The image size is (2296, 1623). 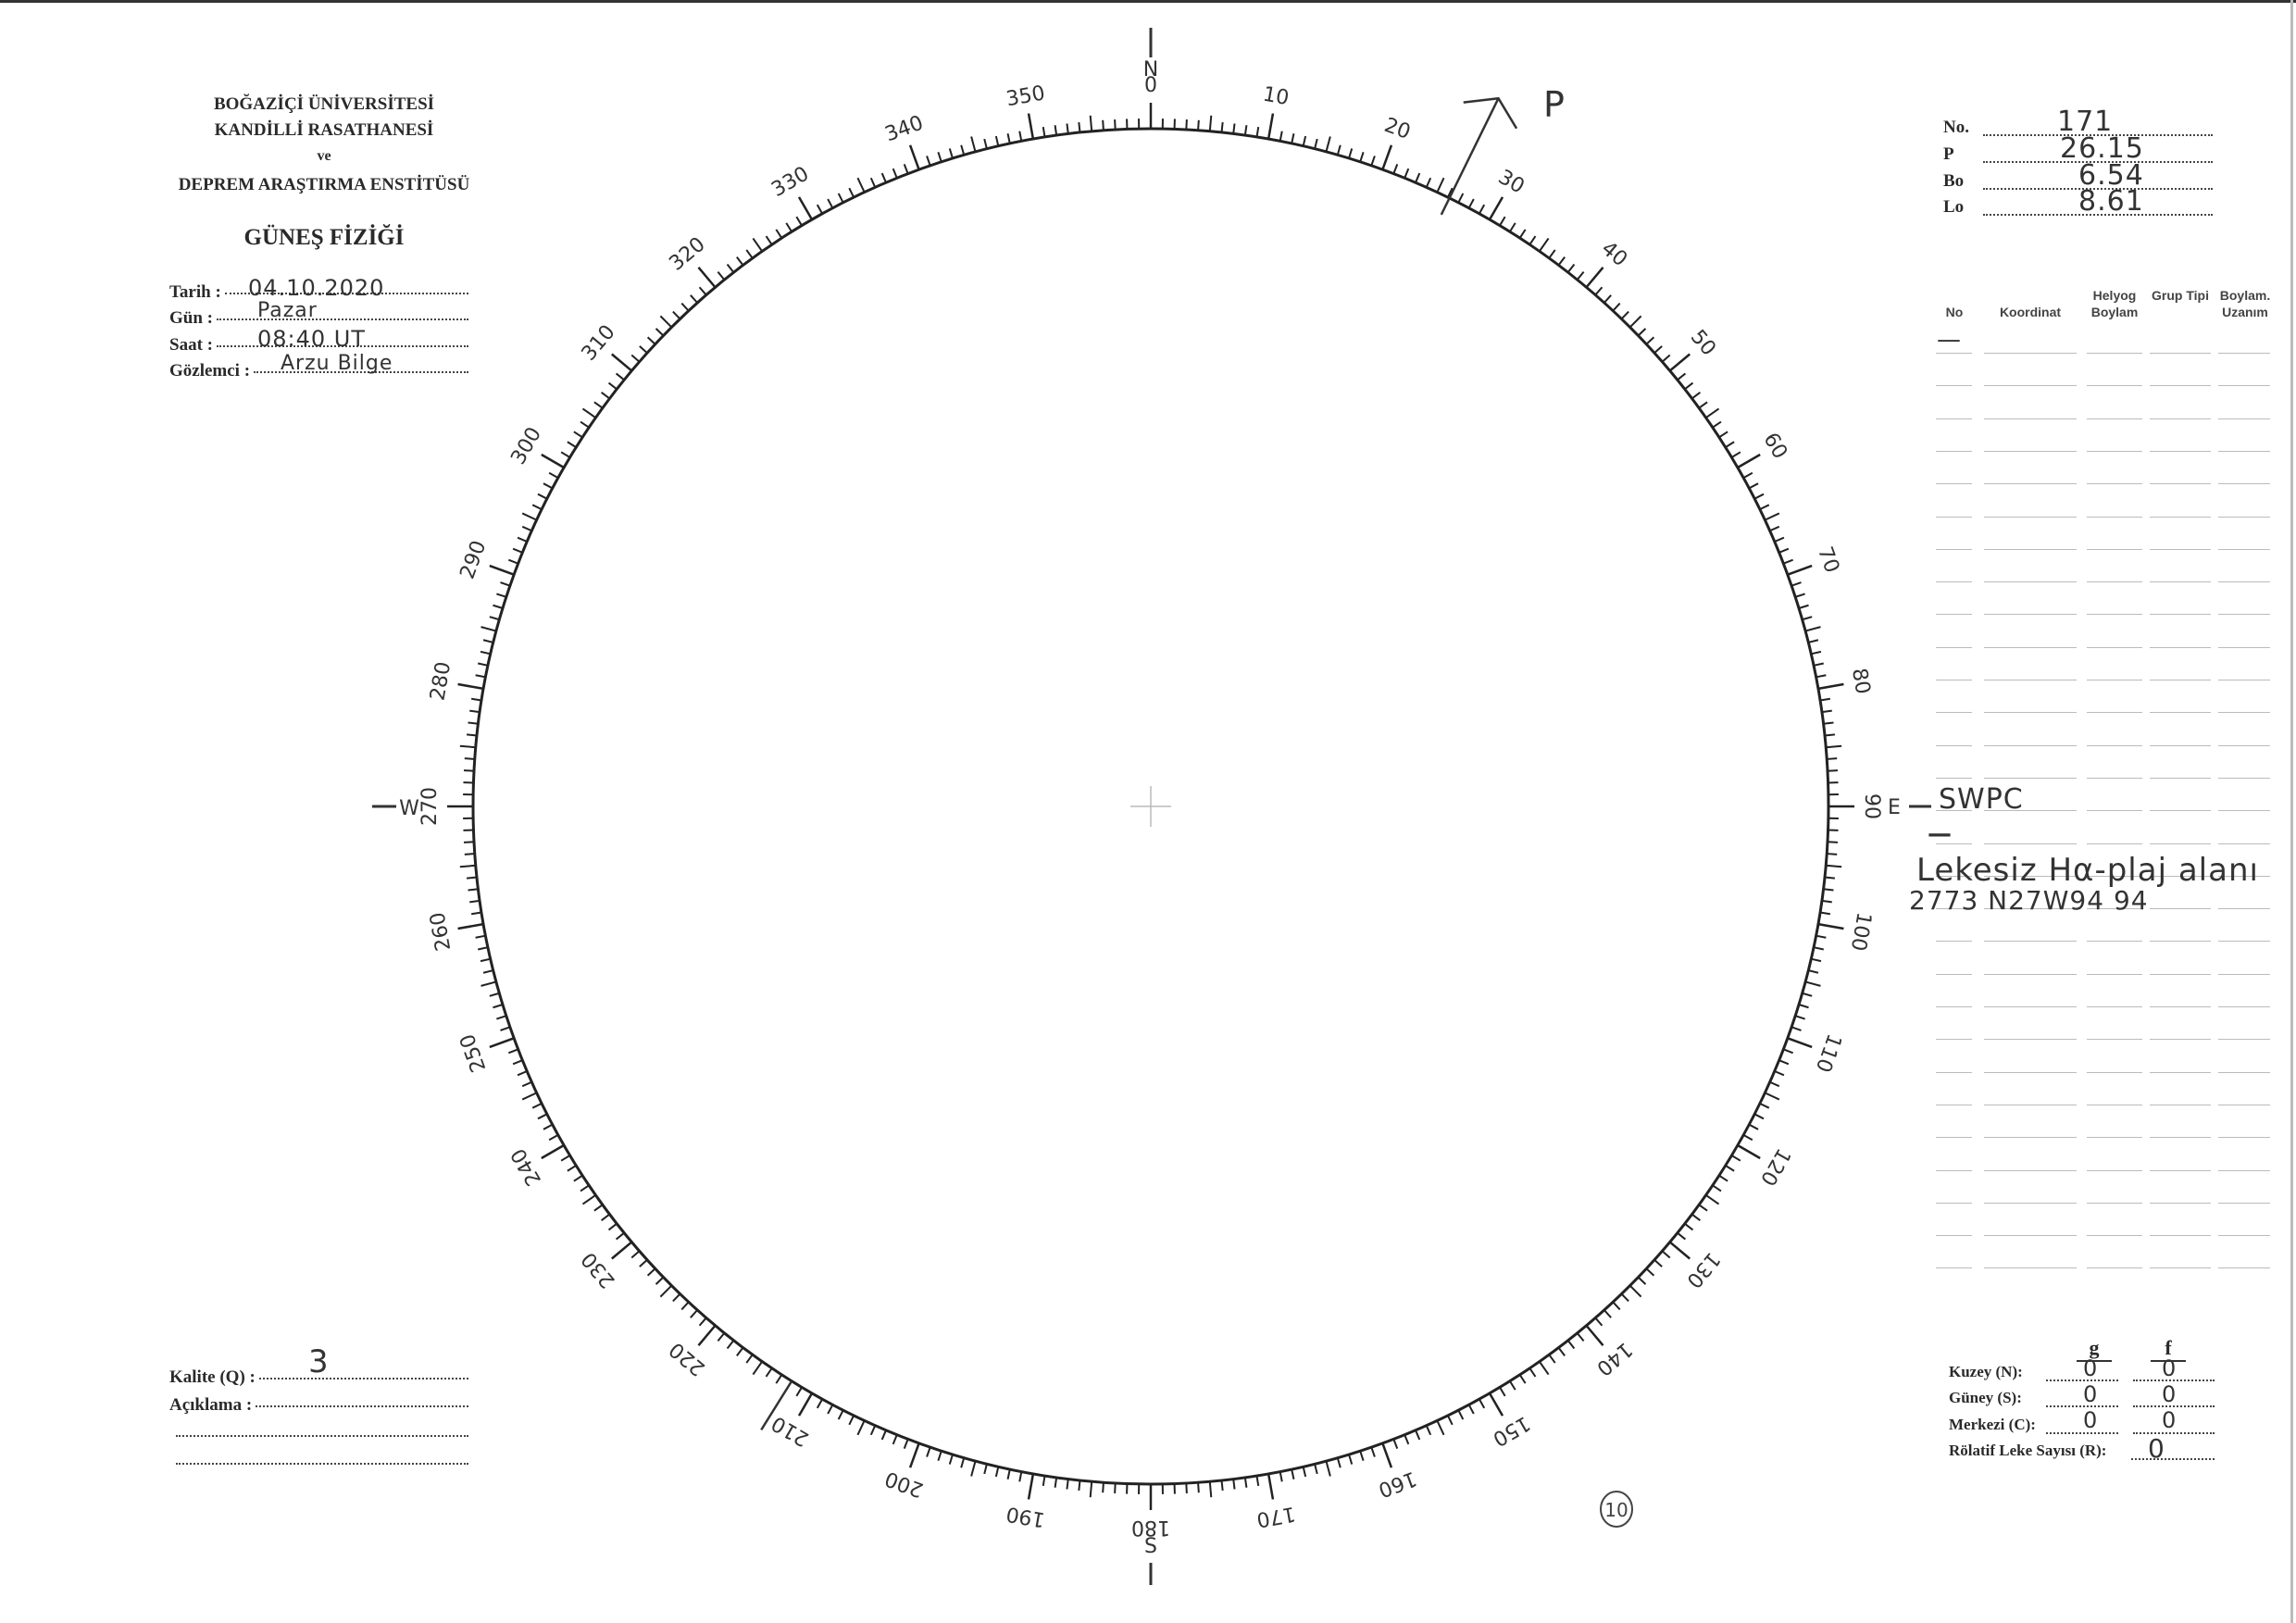 What do you see at coordinates (440, 681) in the screenshot?
I see `degree-label-280: 280` at bounding box center [440, 681].